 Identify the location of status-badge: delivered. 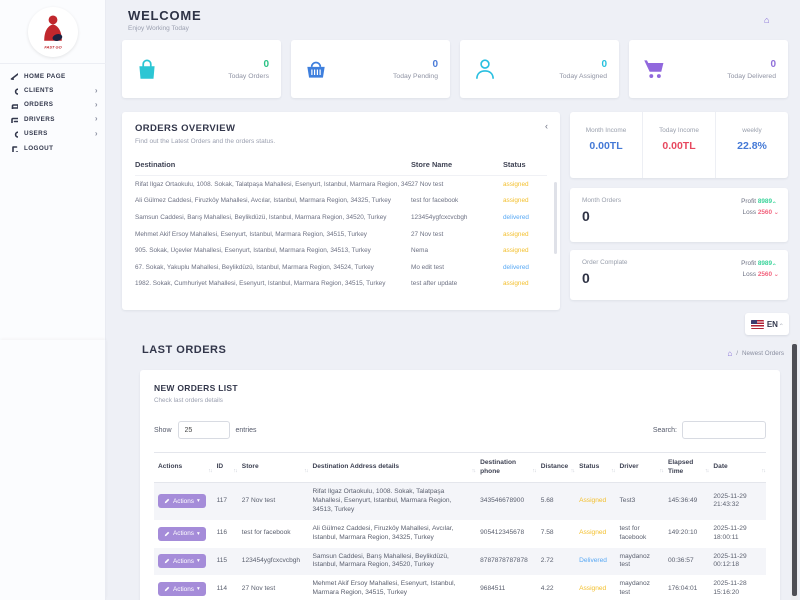
(516, 217).